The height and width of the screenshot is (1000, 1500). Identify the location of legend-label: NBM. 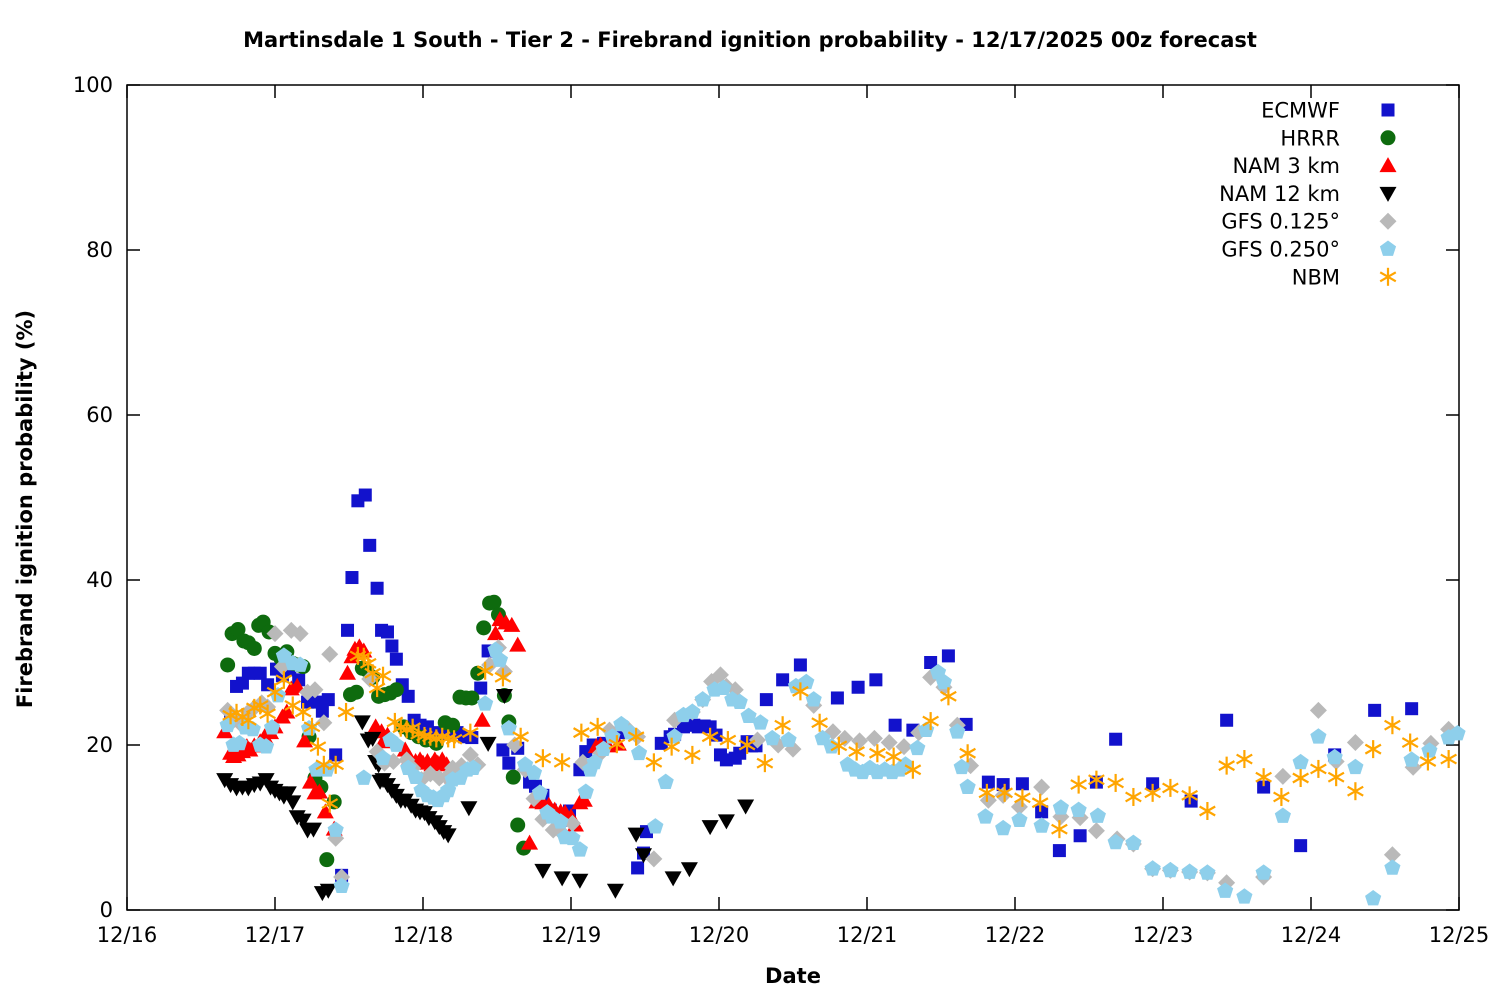
(1316, 277).